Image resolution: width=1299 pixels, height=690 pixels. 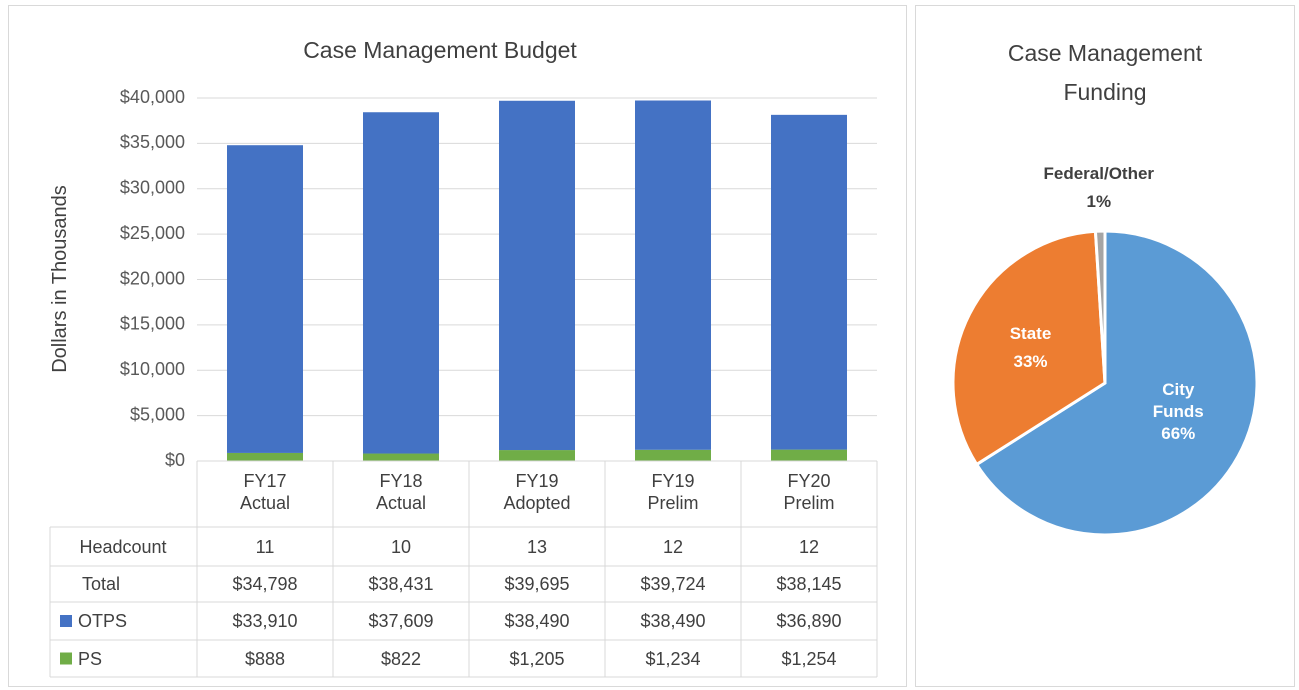 What do you see at coordinates (1099, 202) in the screenshot?
I see `pie-value-label: 1%` at bounding box center [1099, 202].